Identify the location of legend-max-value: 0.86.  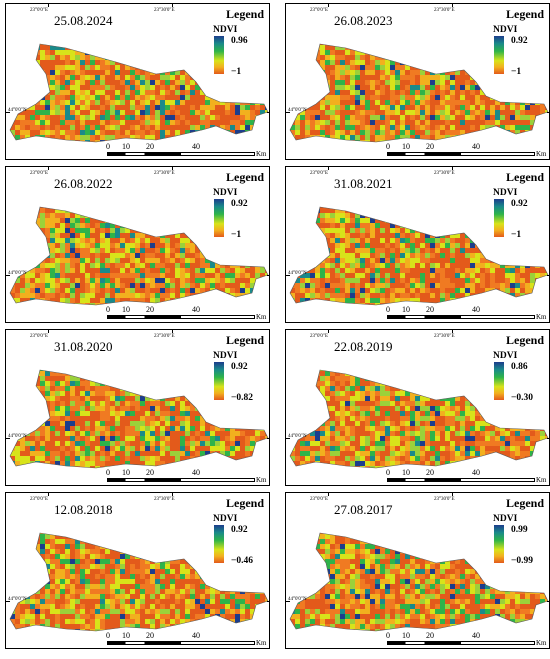
(519, 367).